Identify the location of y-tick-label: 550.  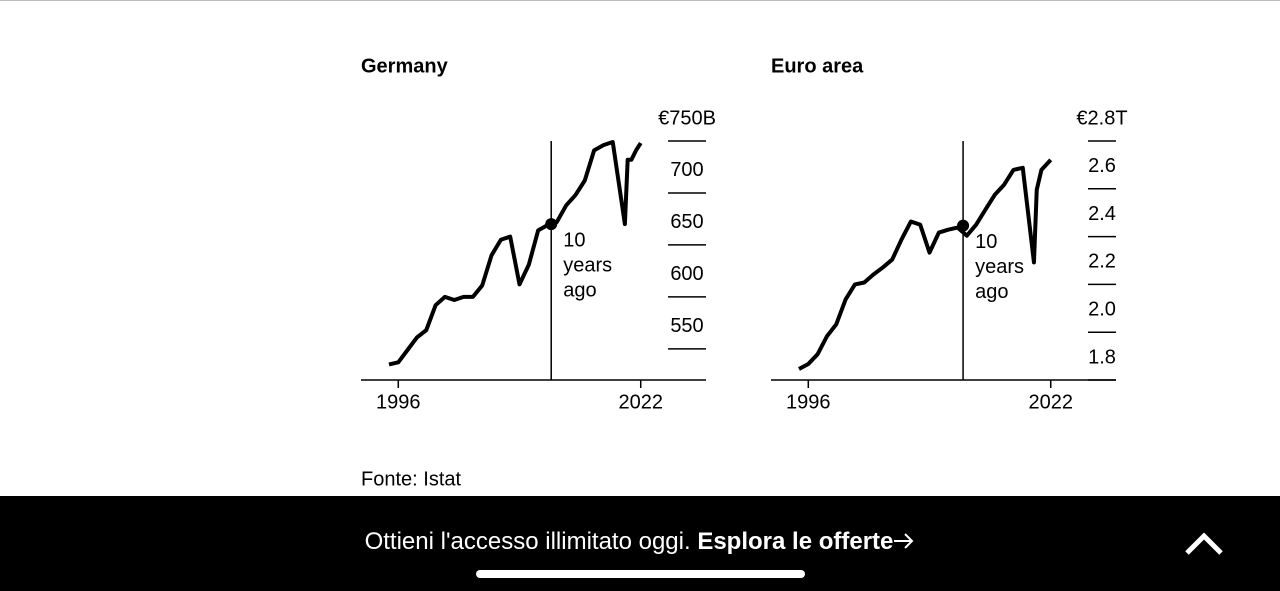
(686, 326).